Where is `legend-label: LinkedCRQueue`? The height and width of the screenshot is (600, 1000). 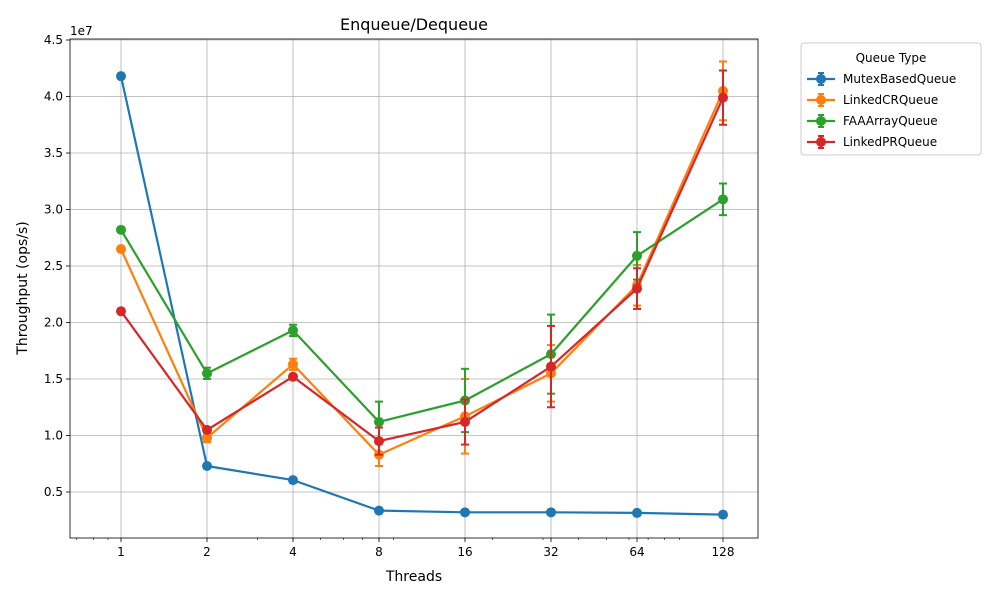
legend-label: LinkedCRQueue is located at coordinates (890, 100).